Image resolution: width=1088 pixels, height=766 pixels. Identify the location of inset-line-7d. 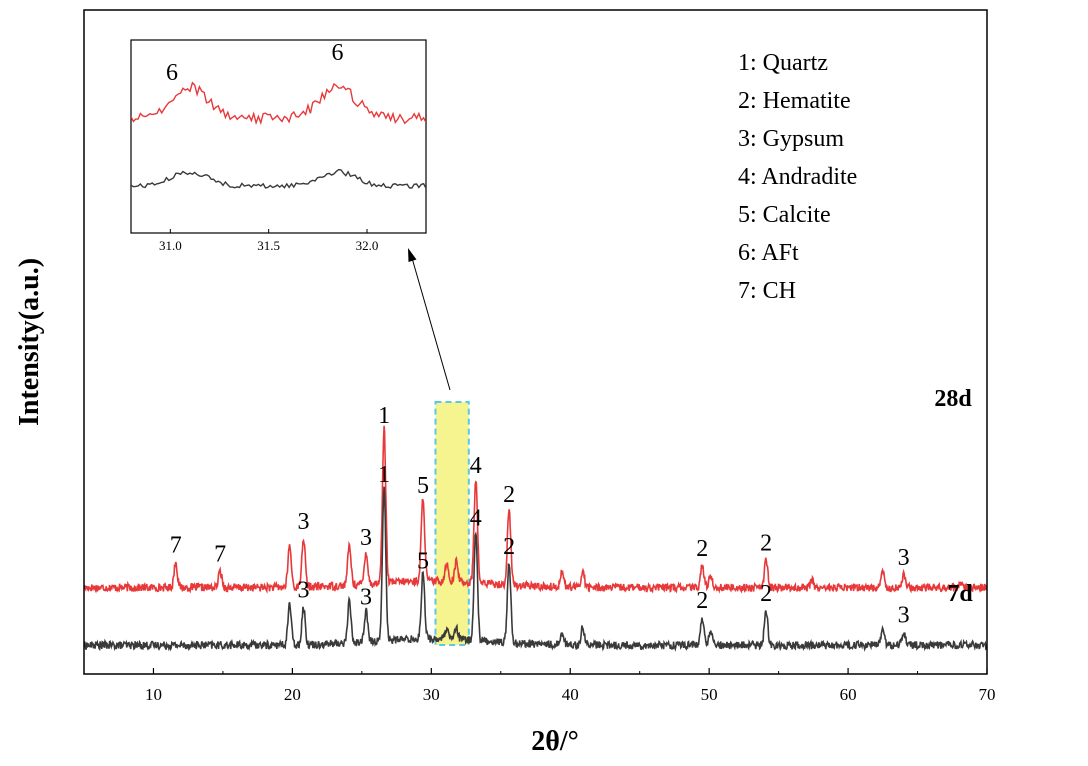
(278, 178).